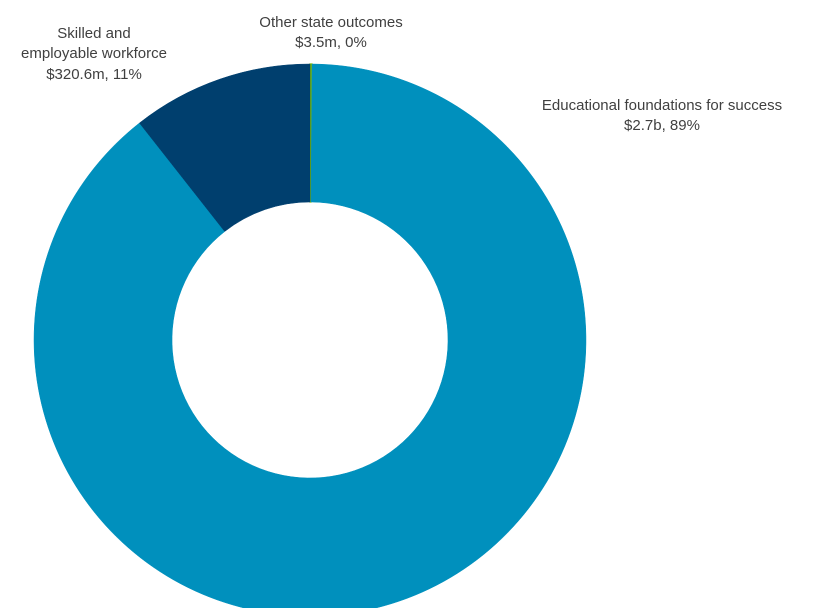 The width and height of the screenshot is (816, 608). I want to click on label-educational-foundations-category: Educational foundations for success, so click(662, 105).